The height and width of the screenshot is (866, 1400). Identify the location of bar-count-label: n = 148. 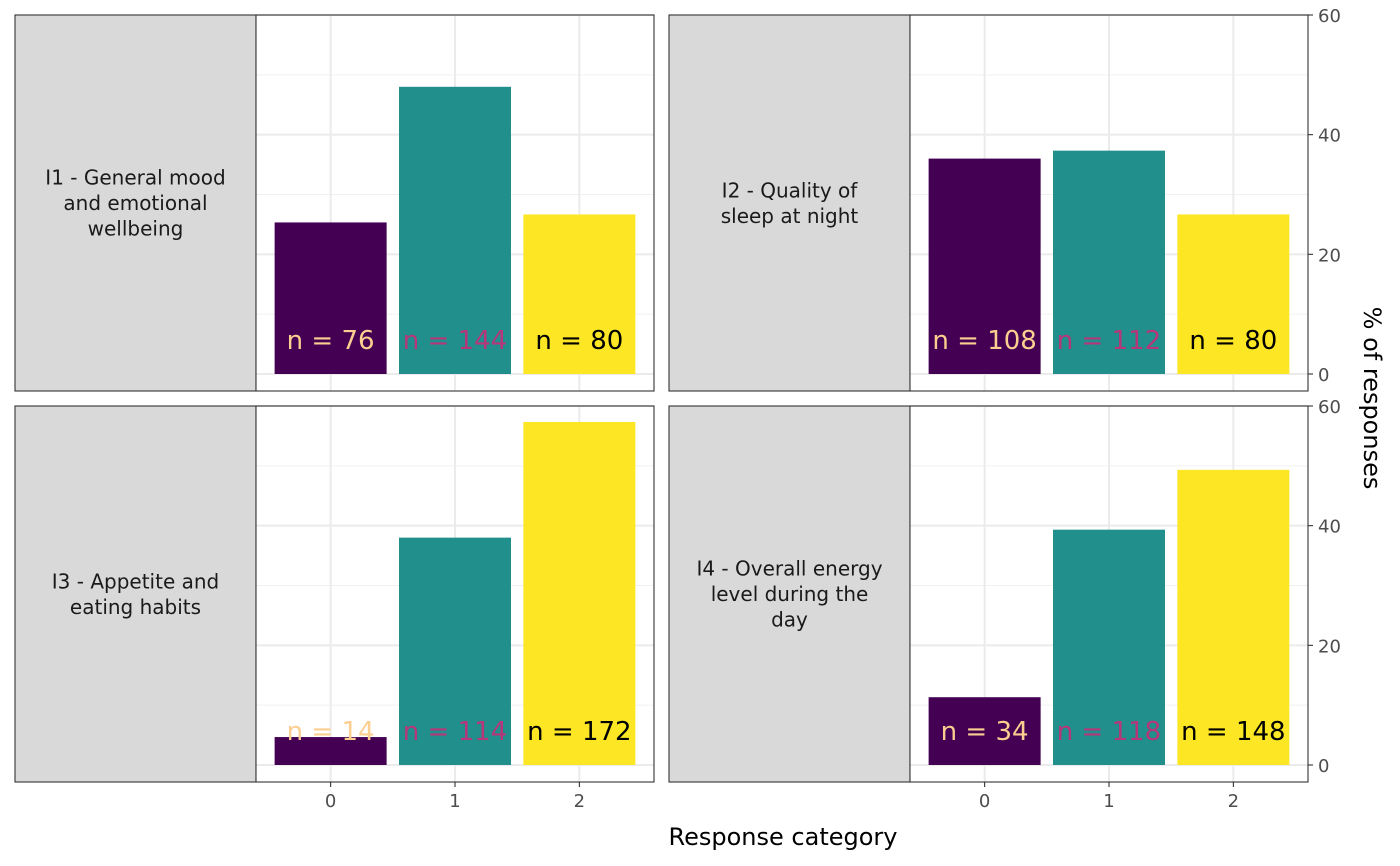
(1233, 732).